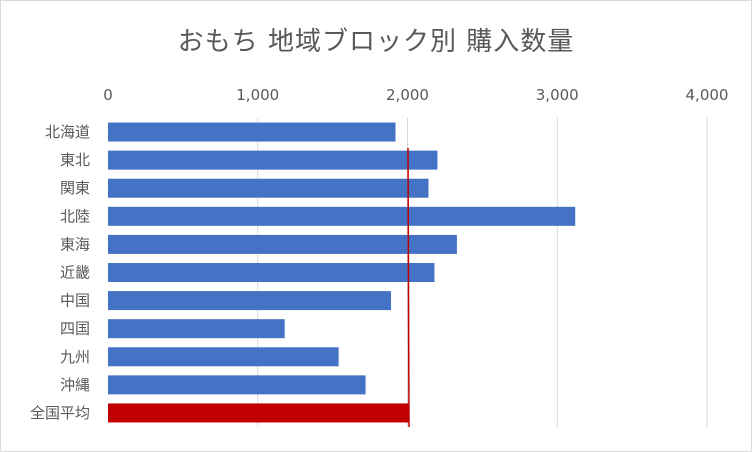  I want to click on category-label: 北海道, so click(67, 132).